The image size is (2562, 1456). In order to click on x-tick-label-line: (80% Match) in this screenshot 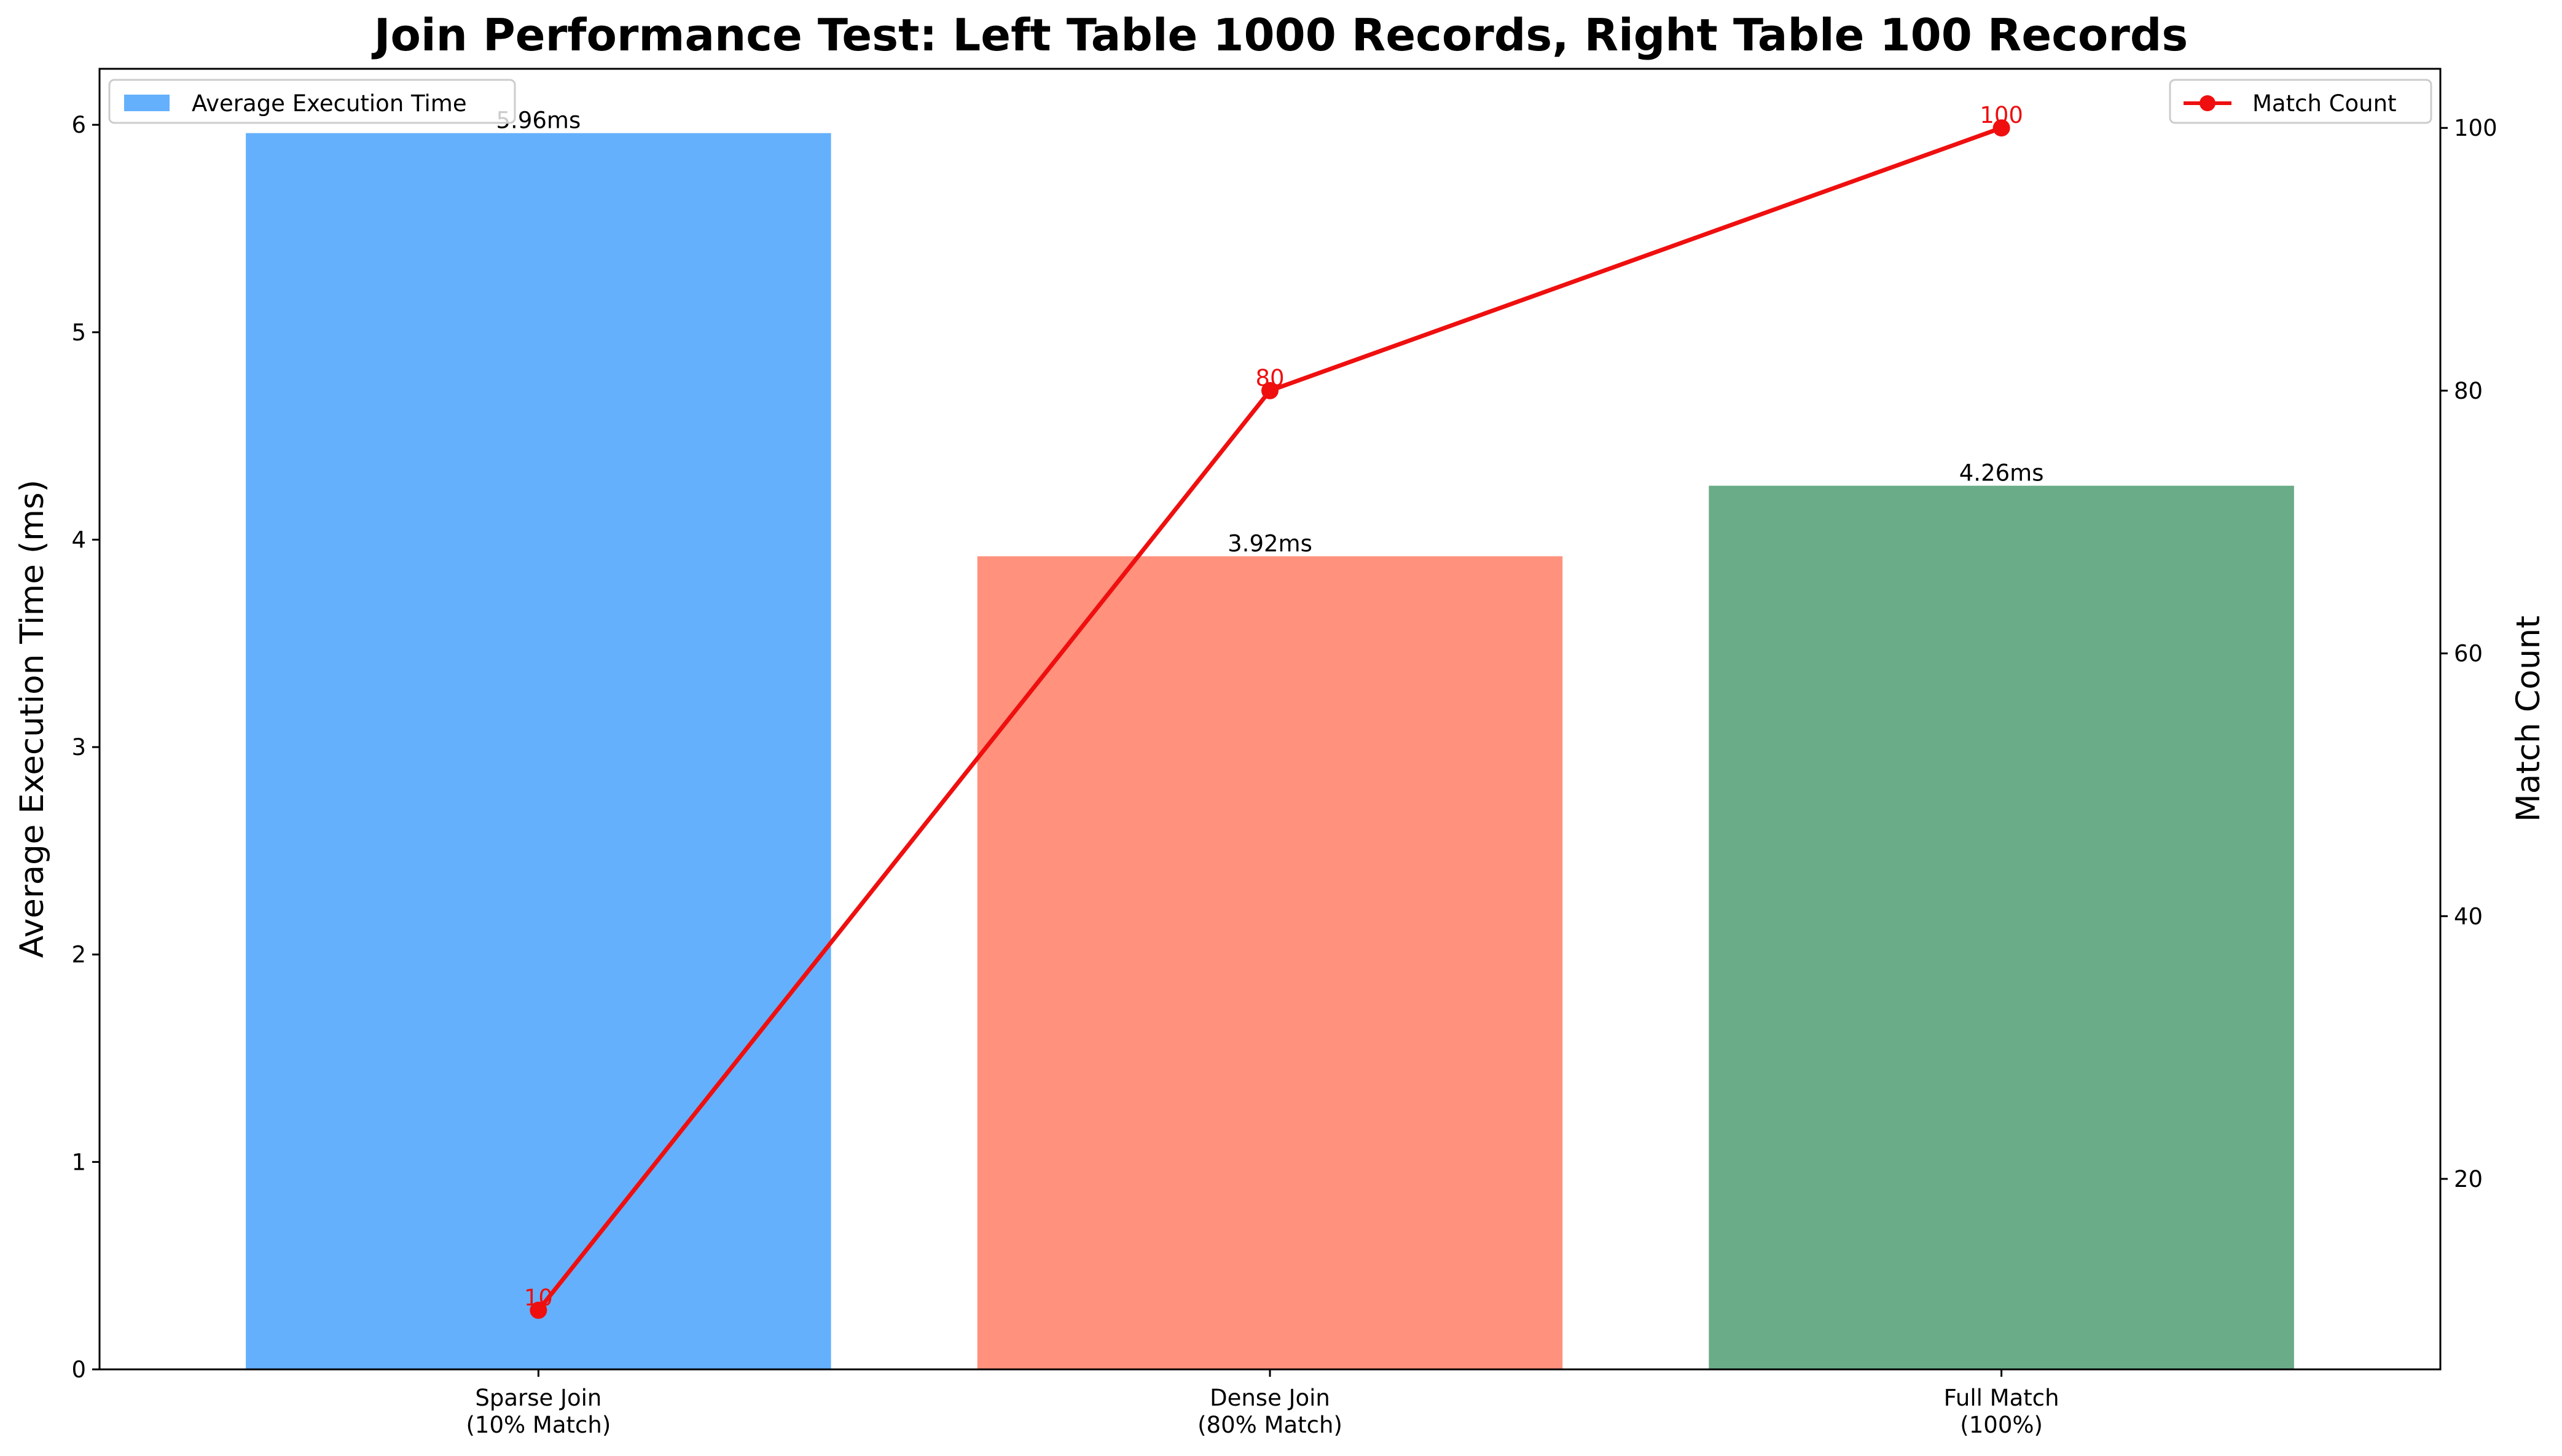, I will do `click(1269, 1425)`.